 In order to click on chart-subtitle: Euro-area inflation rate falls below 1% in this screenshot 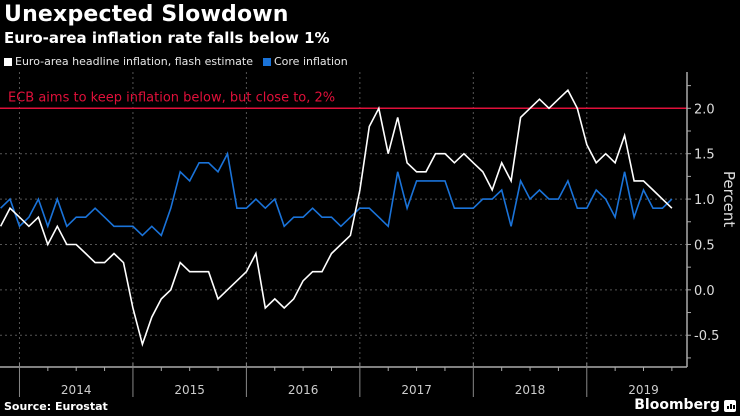, I will do `click(167, 38)`.